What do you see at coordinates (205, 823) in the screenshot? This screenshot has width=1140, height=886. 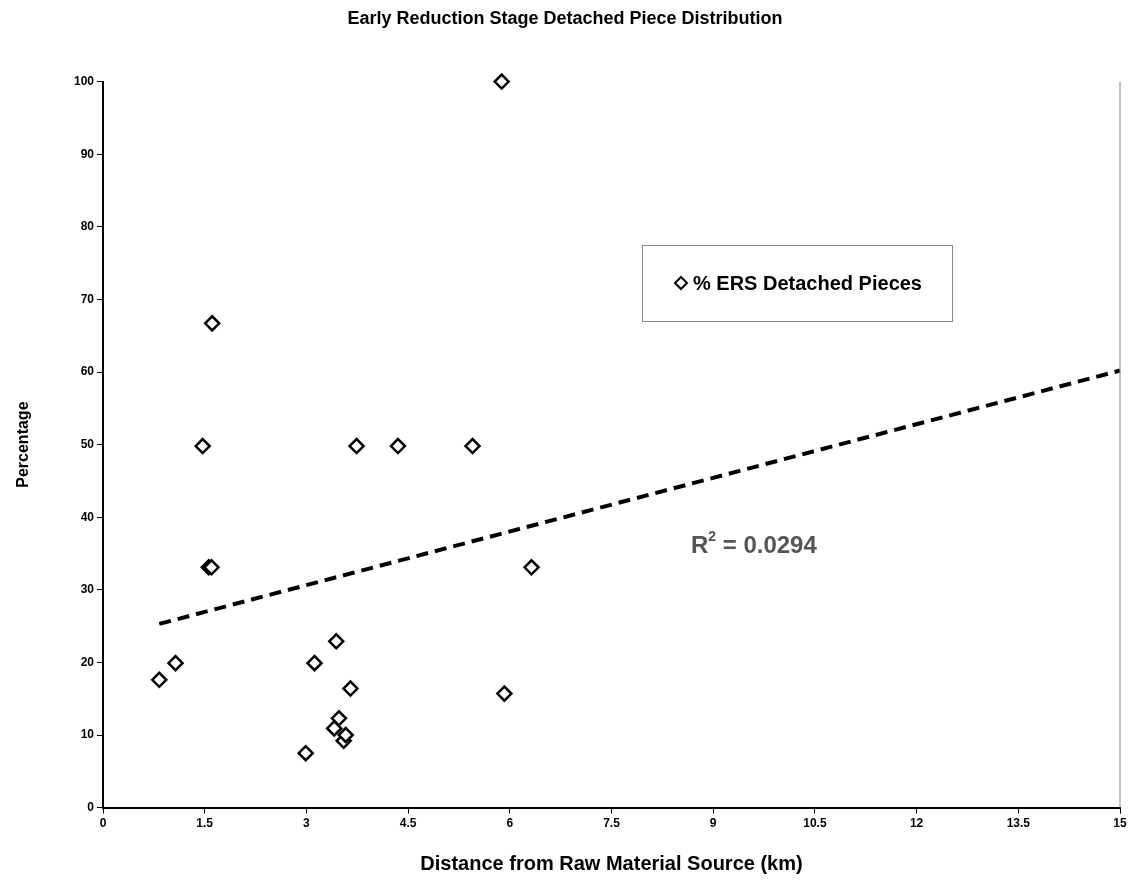 I see `x-tick-label: 1.5` at bounding box center [205, 823].